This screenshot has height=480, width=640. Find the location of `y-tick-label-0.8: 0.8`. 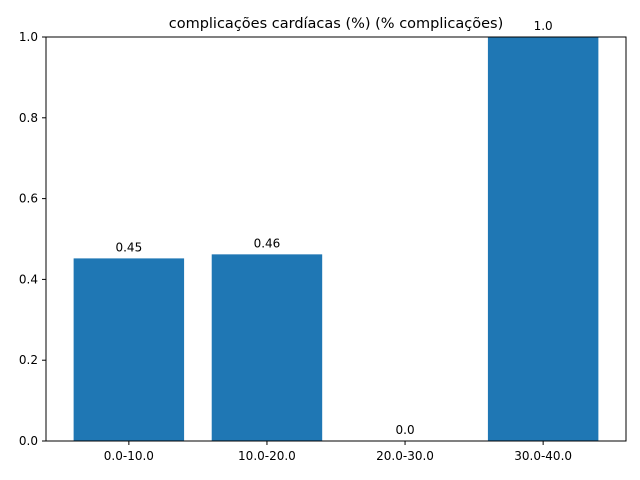

y-tick-label-0.8: 0.8 is located at coordinates (28, 118).